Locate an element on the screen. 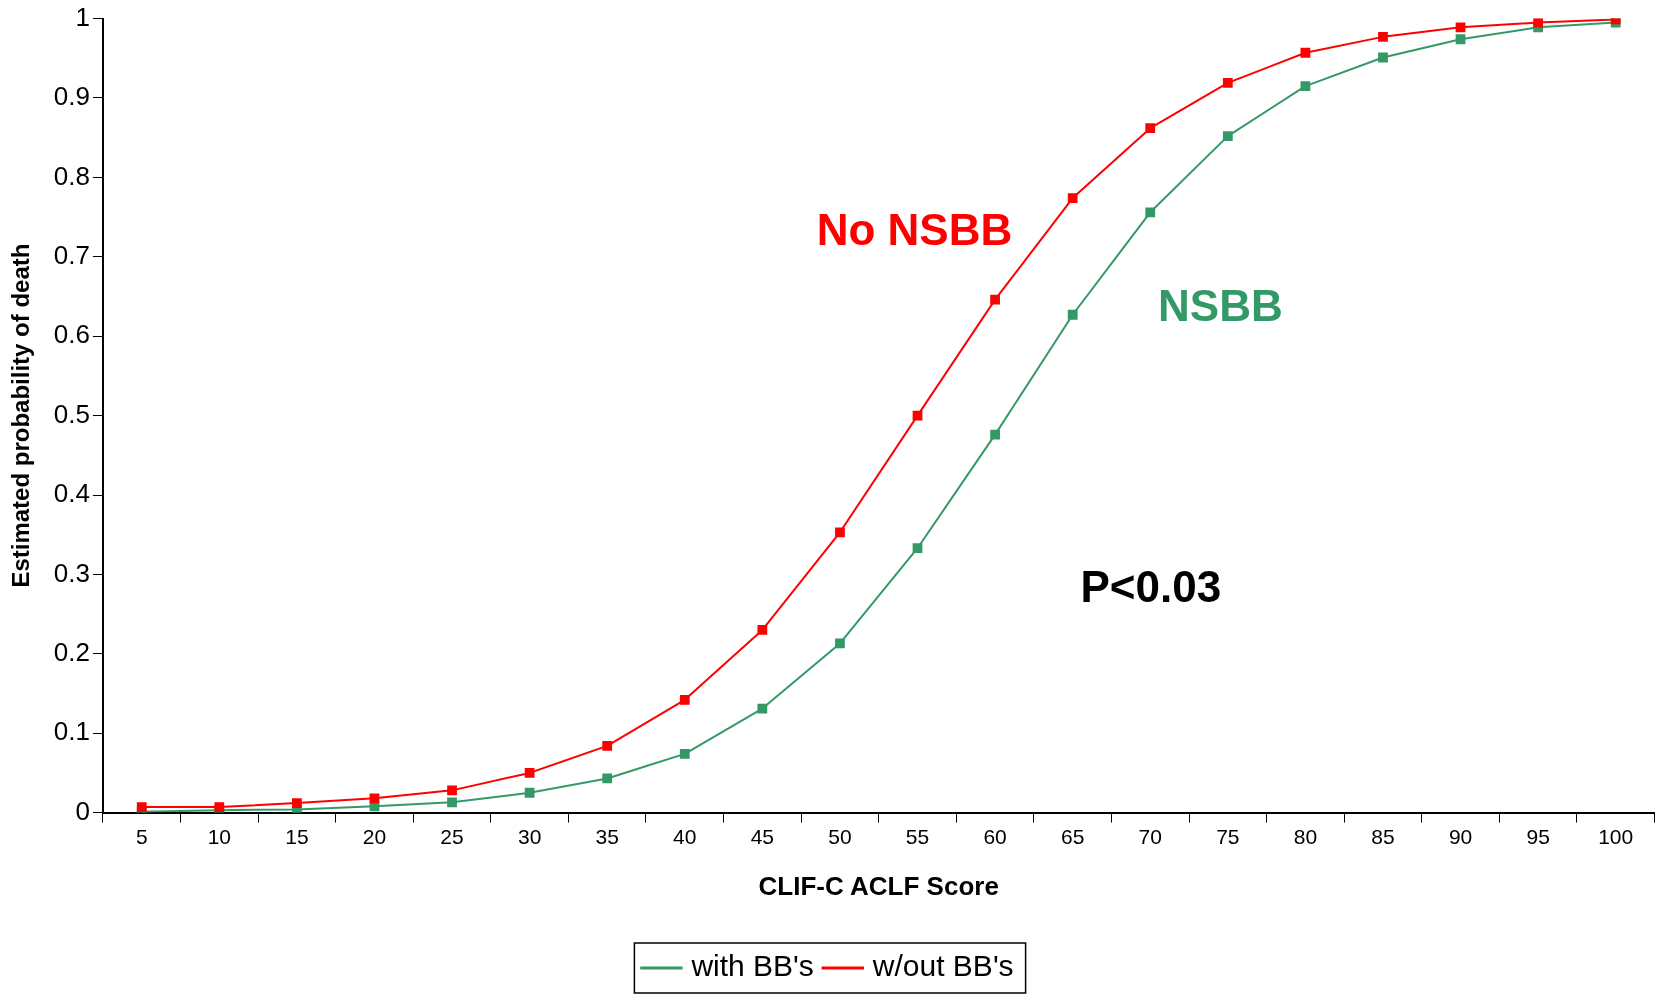 The width and height of the screenshot is (1662, 1001). annotation: NSBB is located at coordinates (1220, 305).